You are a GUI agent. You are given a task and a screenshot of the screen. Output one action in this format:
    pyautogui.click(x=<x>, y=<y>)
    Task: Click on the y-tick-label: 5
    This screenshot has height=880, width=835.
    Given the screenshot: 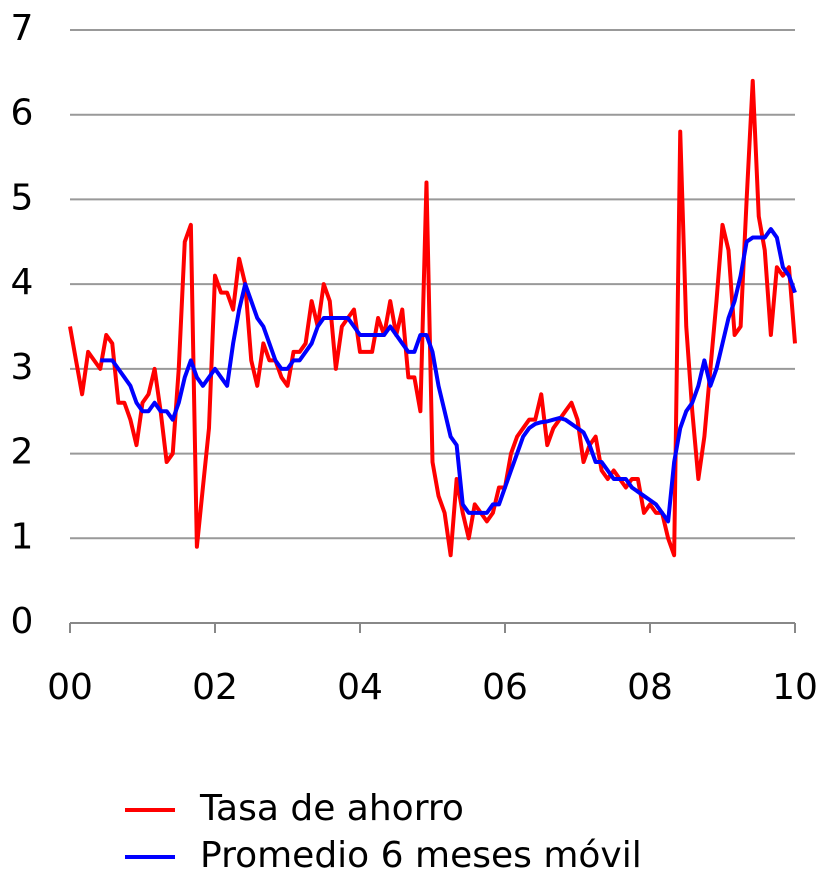 What is the action you would take?
    pyautogui.click(x=22, y=197)
    